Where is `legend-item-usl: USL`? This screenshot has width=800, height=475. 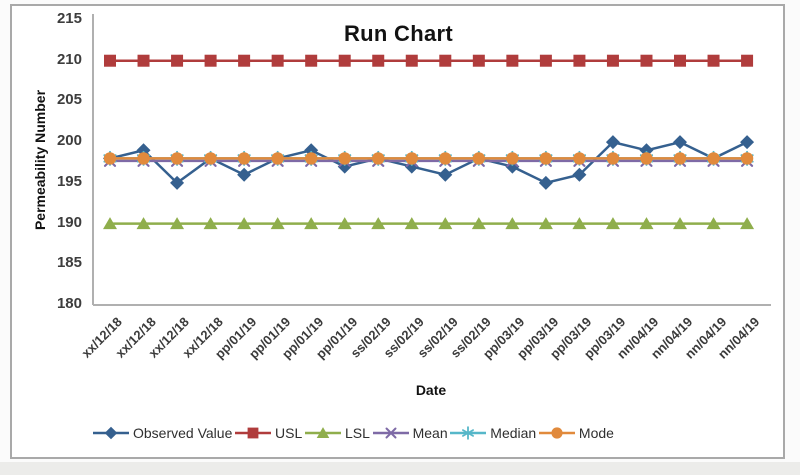 legend-item-usl: USL is located at coordinates (268, 433).